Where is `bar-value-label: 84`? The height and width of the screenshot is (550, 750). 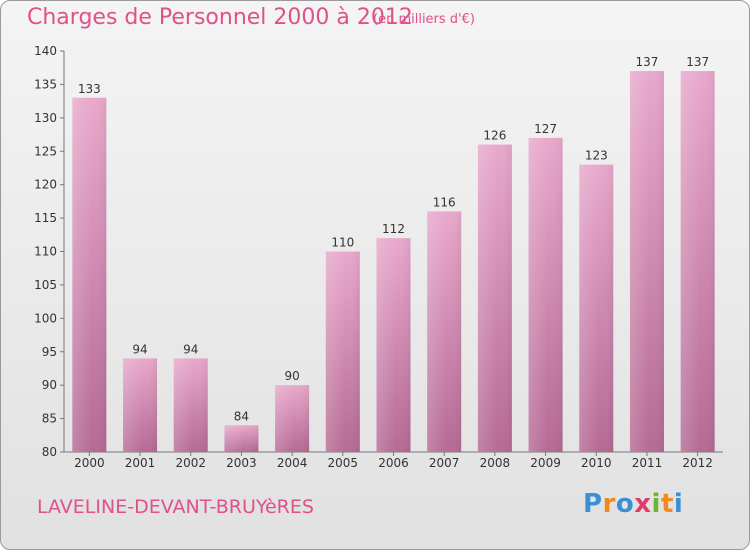 bar-value-label: 84 is located at coordinates (241, 416).